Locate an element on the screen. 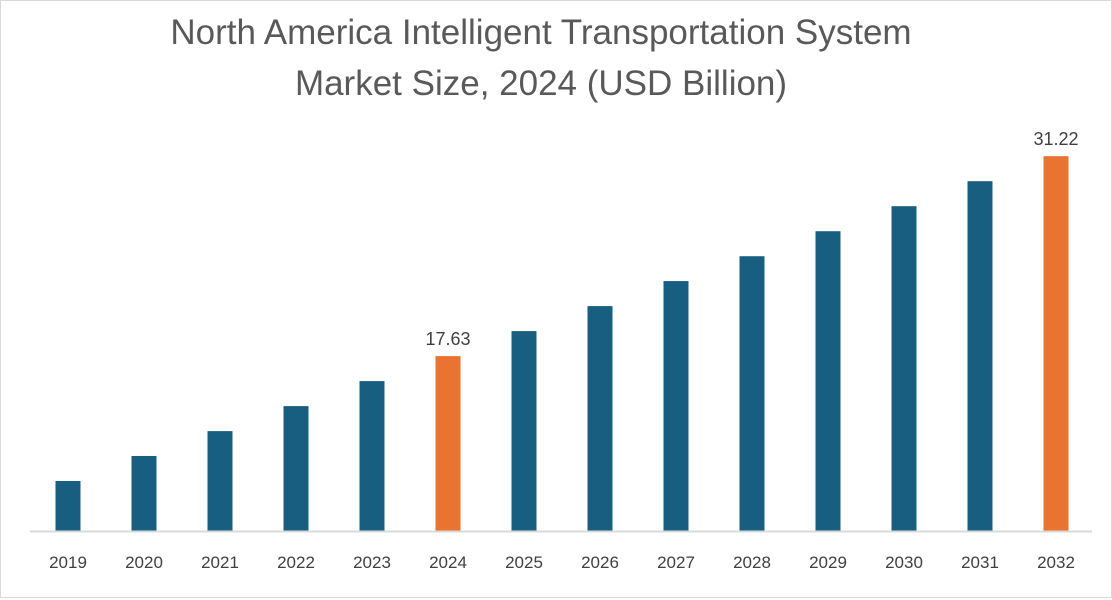 Image resolution: width=1112 pixels, height=600 pixels. bar-2029 is located at coordinates (828, 381).